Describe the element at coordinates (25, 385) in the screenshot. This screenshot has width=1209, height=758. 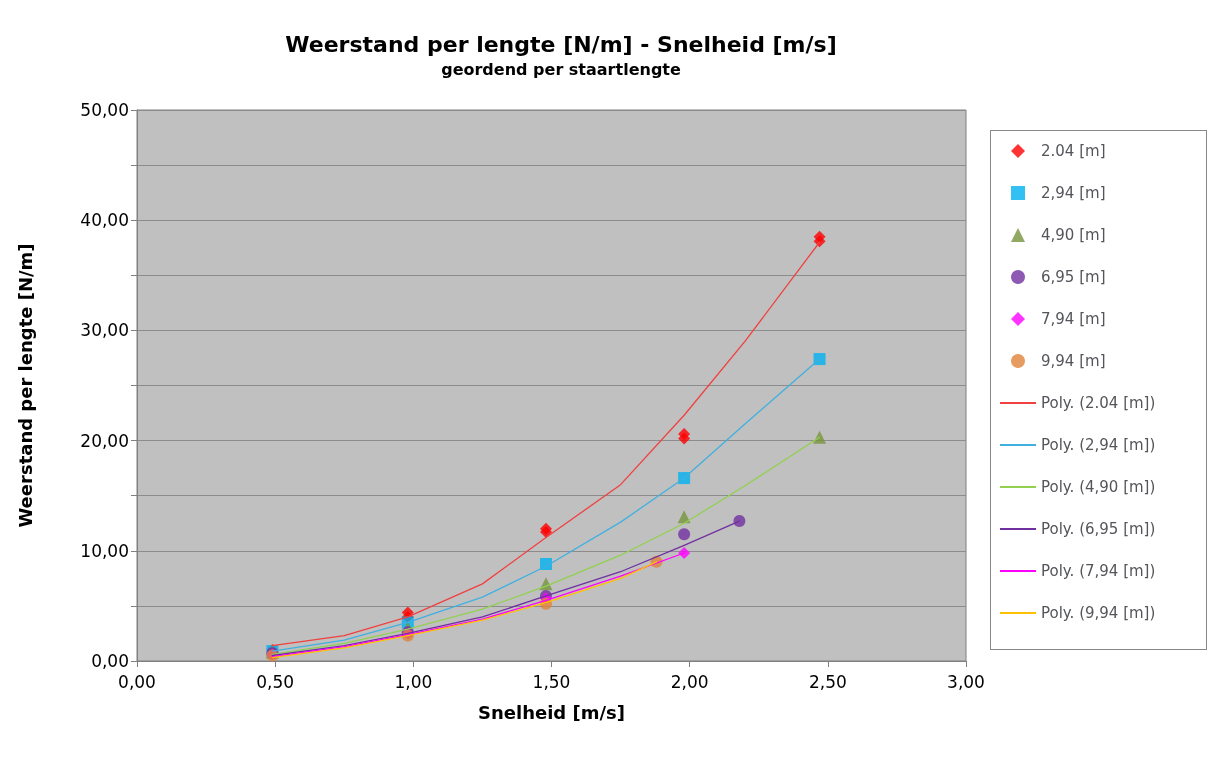
I see `y-axis-title: Weerstand per lengte [N/m]` at that location.